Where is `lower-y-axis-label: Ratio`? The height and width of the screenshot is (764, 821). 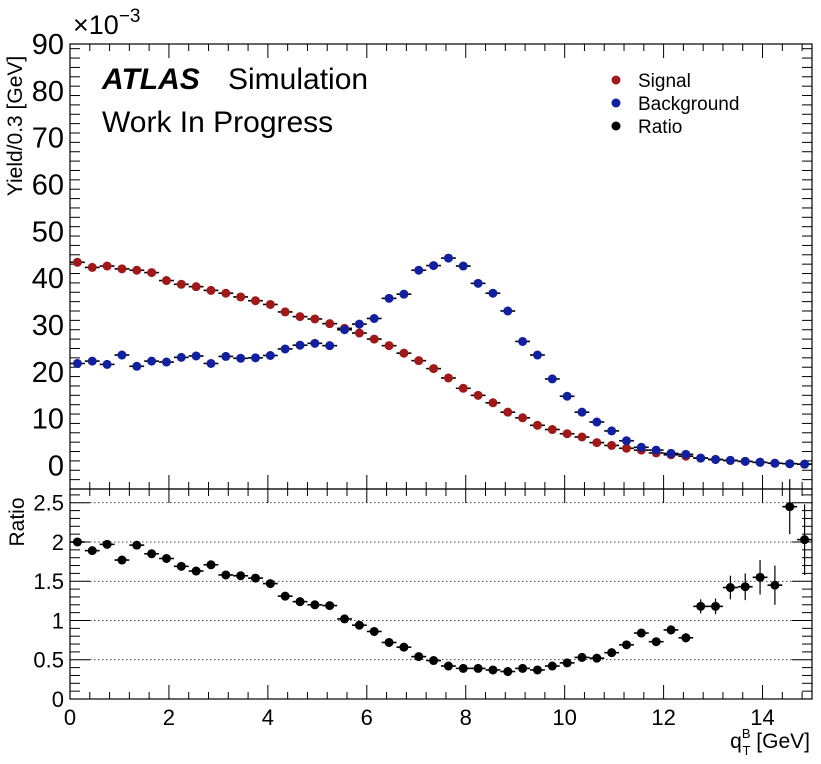 lower-y-axis-label: Ratio is located at coordinates (17, 521).